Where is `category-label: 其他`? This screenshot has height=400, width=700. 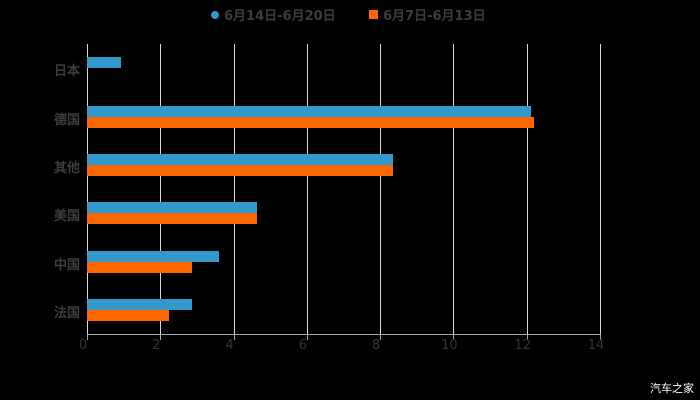 category-label: 其他 is located at coordinates (66, 168).